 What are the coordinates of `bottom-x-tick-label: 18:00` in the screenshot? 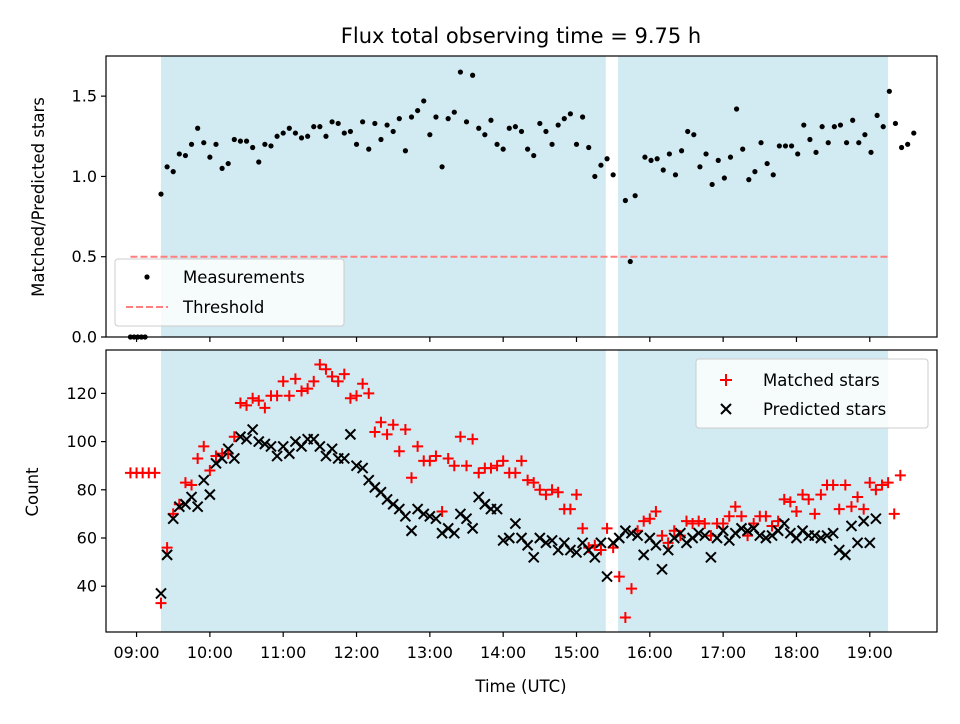 It's located at (796, 652).